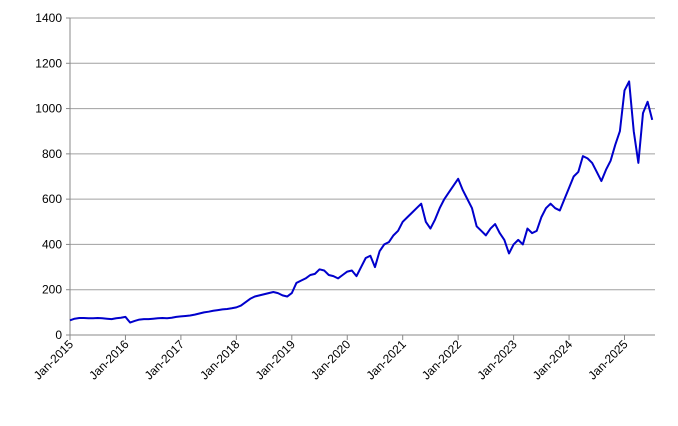 Image resolution: width=678 pixels, height=426 pixels. I want to click on y-tick-label: 800, so click(52, 154).